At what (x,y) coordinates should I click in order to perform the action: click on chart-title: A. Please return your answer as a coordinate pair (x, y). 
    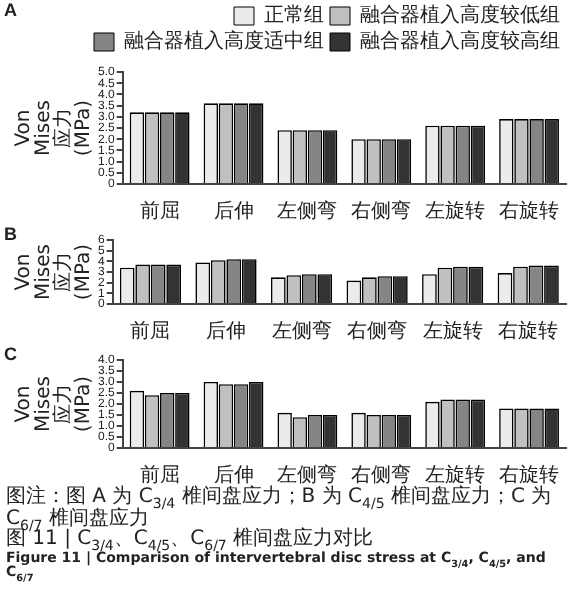
    Looking at the image, I should click on (11, 10).